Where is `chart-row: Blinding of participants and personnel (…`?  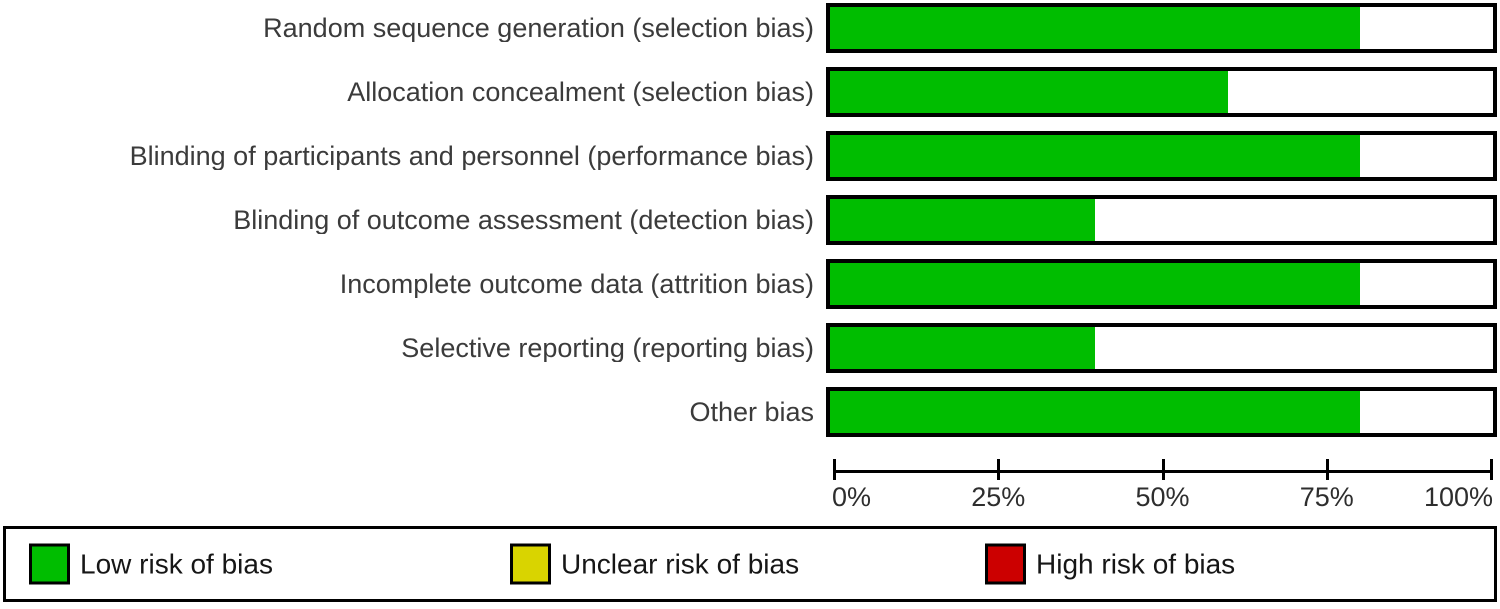
chart-row: Blinding of participants and personnel (… is located at coordinates (750, 156).